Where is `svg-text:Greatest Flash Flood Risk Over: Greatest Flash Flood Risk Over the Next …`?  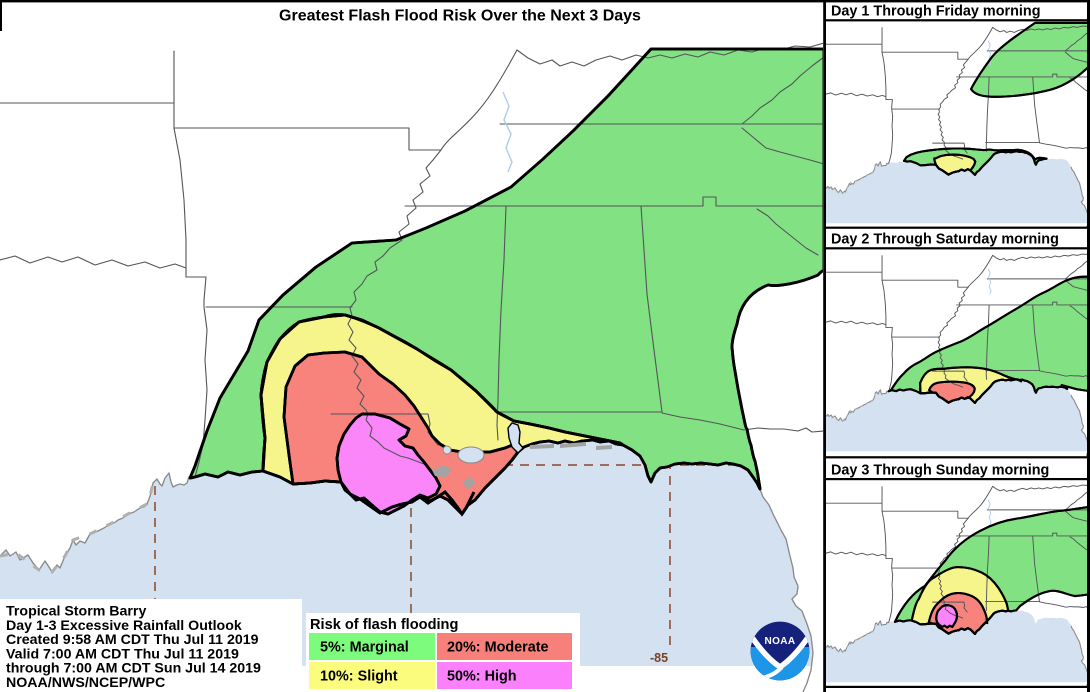
svg-text:Greatest Flash Flood Risk Over: Greatest Flash Flood Risk Over the Next … is located at coordinates (460, 16).